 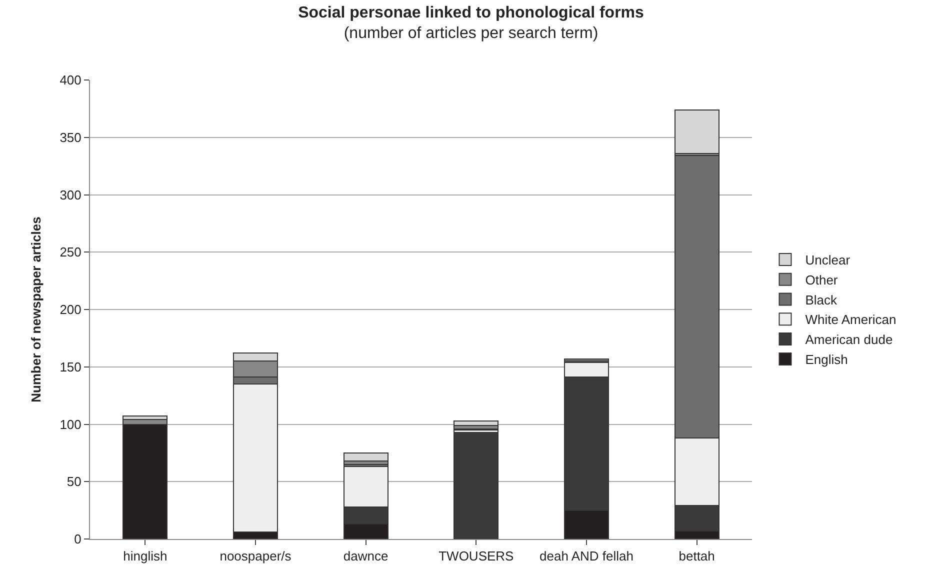 I want to click on y-axis-title: Number of newspaper articles, so click(x=36, y=309).